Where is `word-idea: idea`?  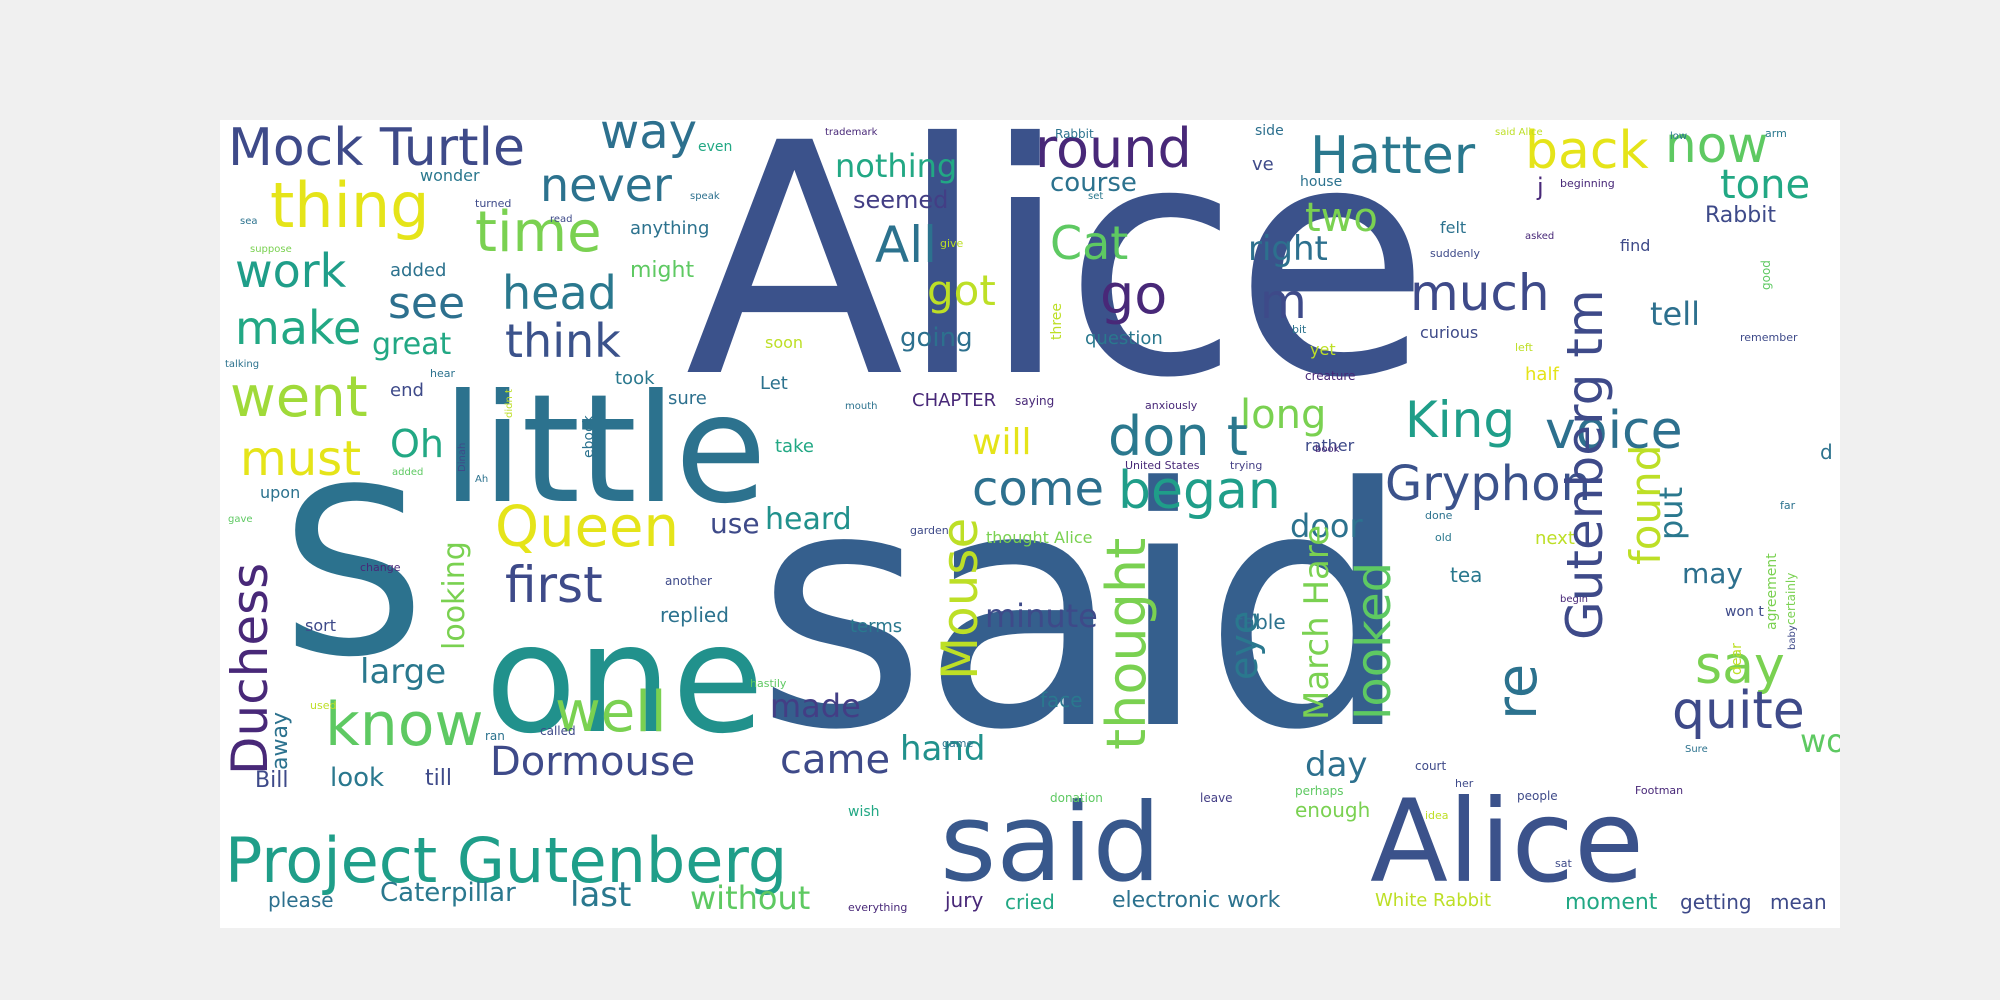 word-idea: idea is located at coordinates (1437, 815).